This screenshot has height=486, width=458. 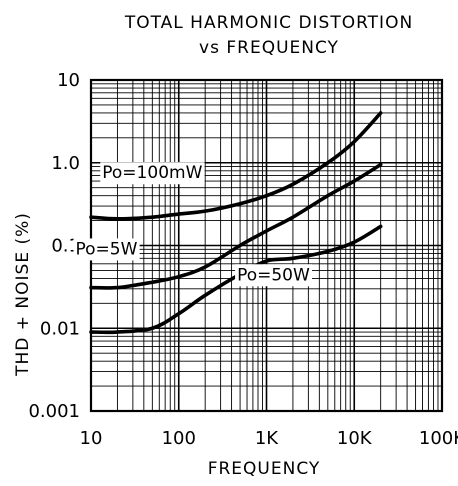 I want to click on series-line, so click(x=236, y=166).